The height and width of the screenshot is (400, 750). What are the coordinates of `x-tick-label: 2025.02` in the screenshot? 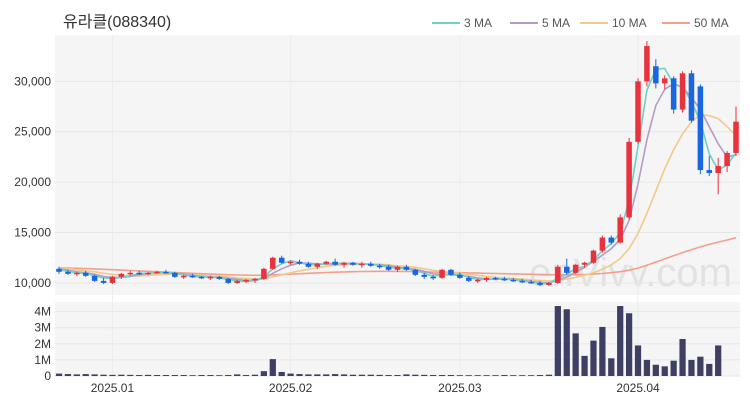 It's located at (291, 388).